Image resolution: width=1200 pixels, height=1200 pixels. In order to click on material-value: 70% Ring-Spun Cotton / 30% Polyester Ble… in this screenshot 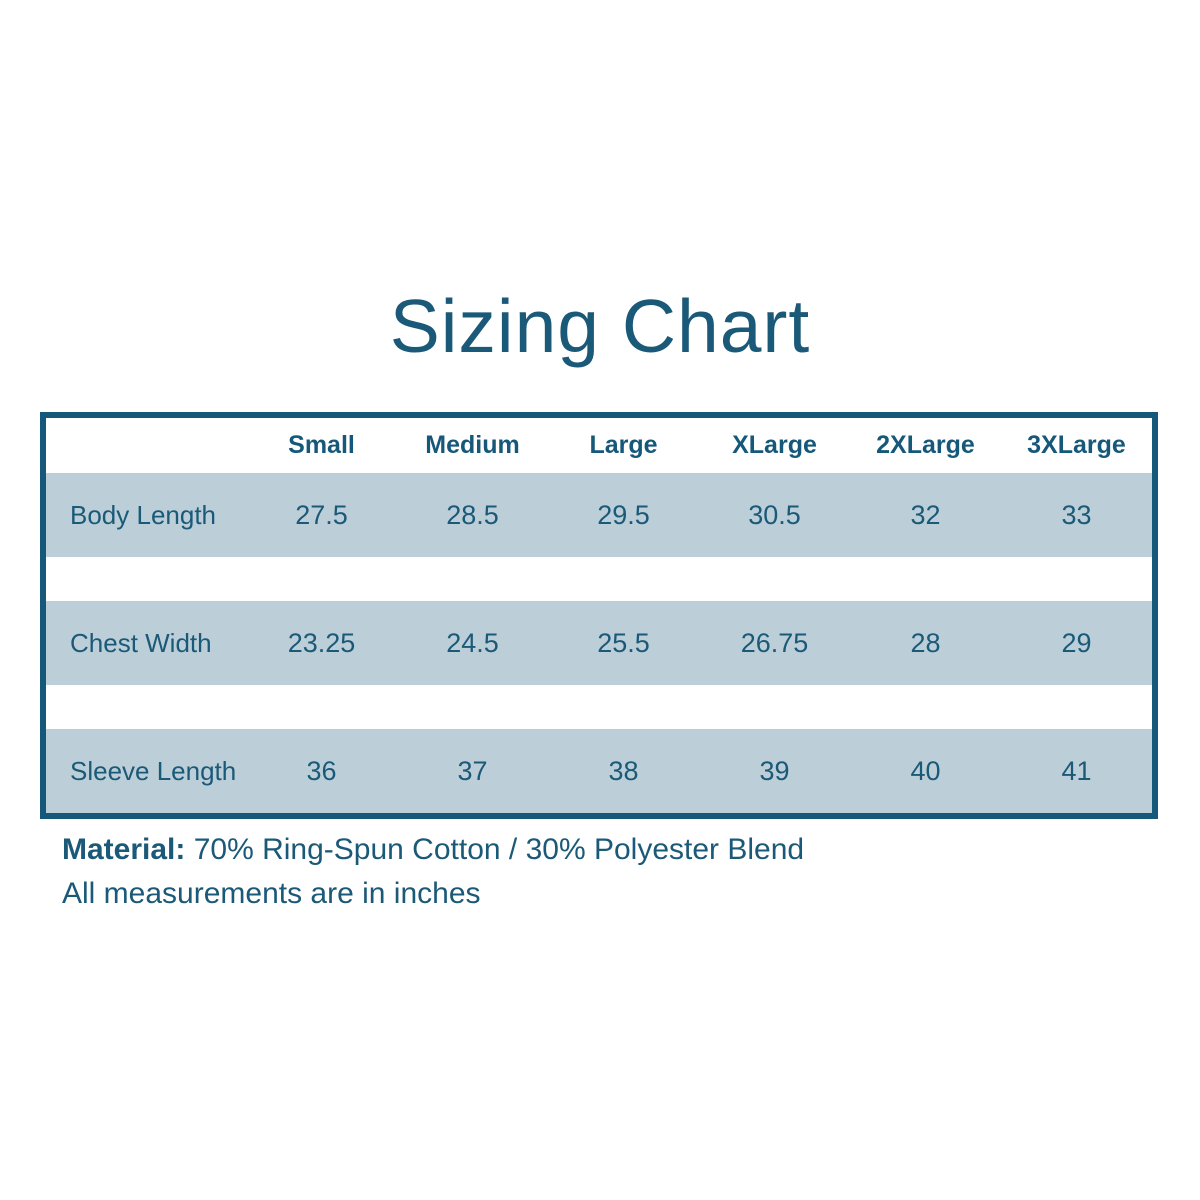, I will do `click(499, 849)`.